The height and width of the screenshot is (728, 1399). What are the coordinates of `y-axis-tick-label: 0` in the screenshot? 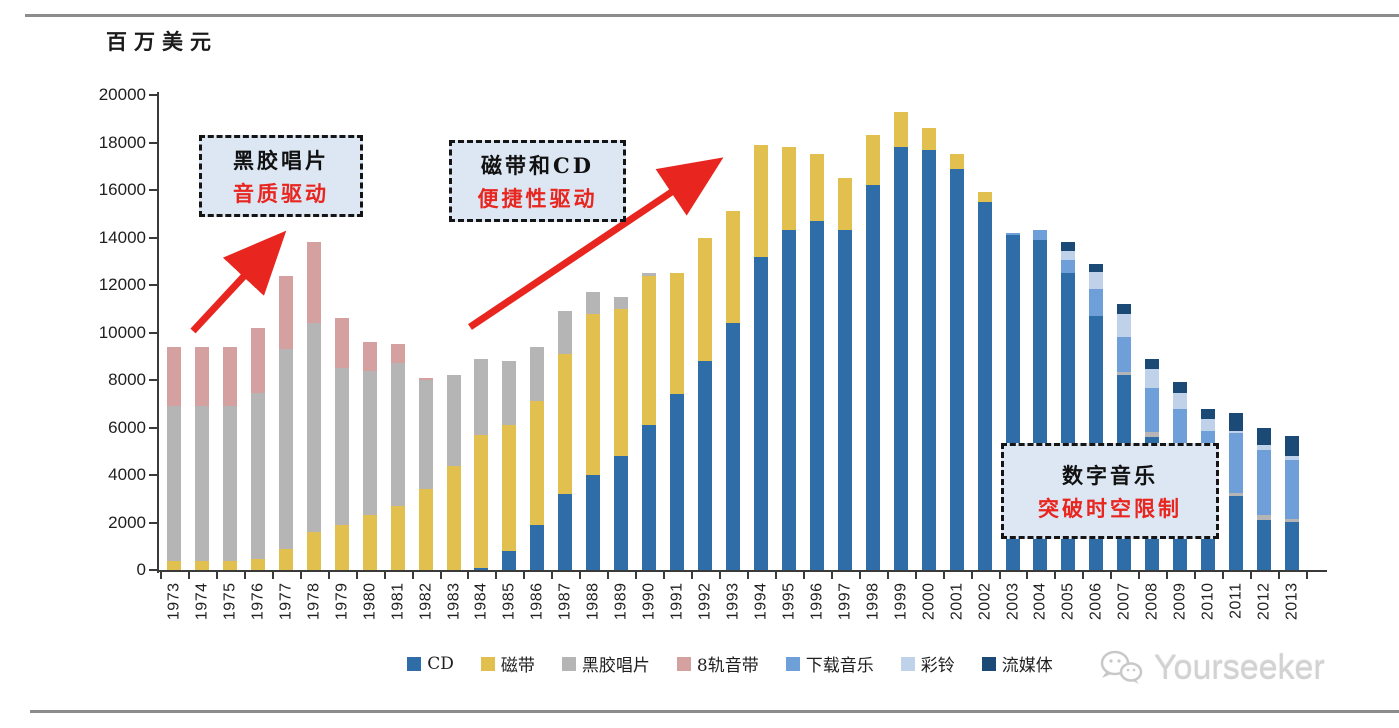 It's located at (141, 569).